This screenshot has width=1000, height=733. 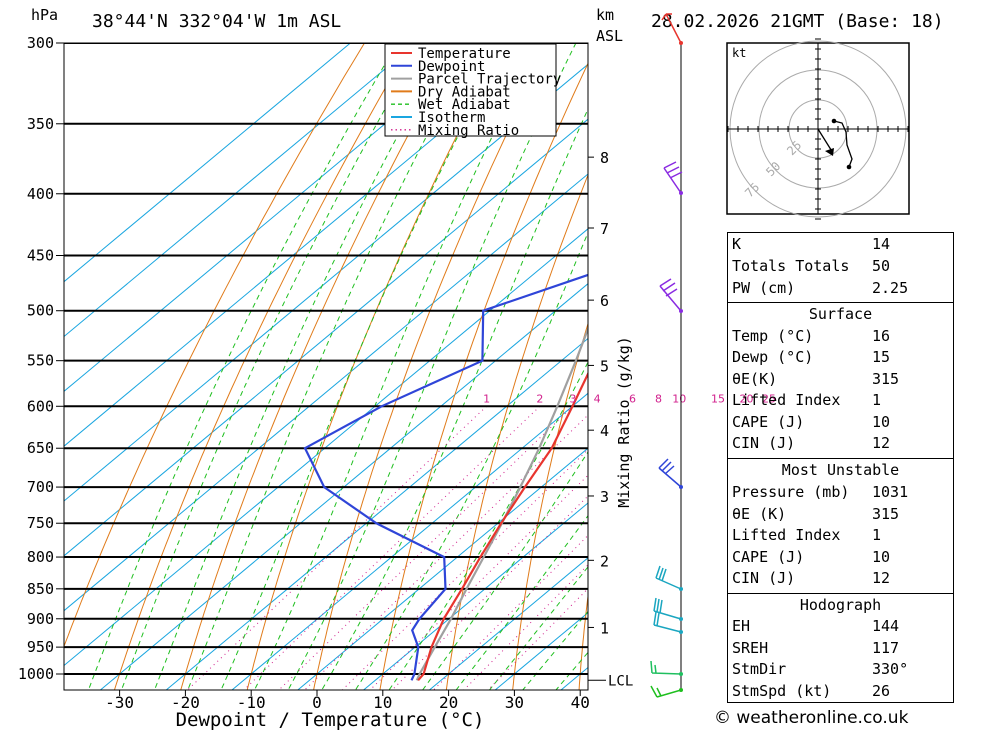 I want to click on km-unit-label: km, so click(x=605, y=15).